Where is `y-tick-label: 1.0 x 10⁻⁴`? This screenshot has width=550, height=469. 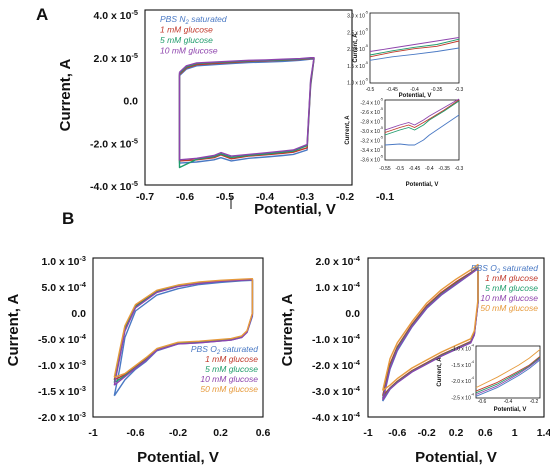
y-tick-label: 1.0 x 10⁻⁴ is located at coordinates (338, 287).